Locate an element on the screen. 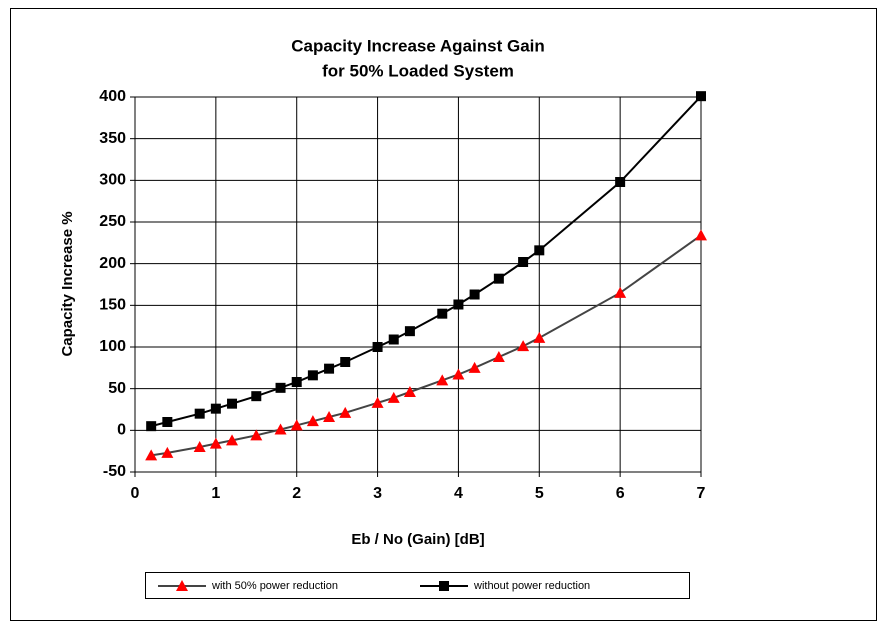 The width and height of the screenshot is (889, 635). x-tick-label: 3 is located at coordinates (377, 493).